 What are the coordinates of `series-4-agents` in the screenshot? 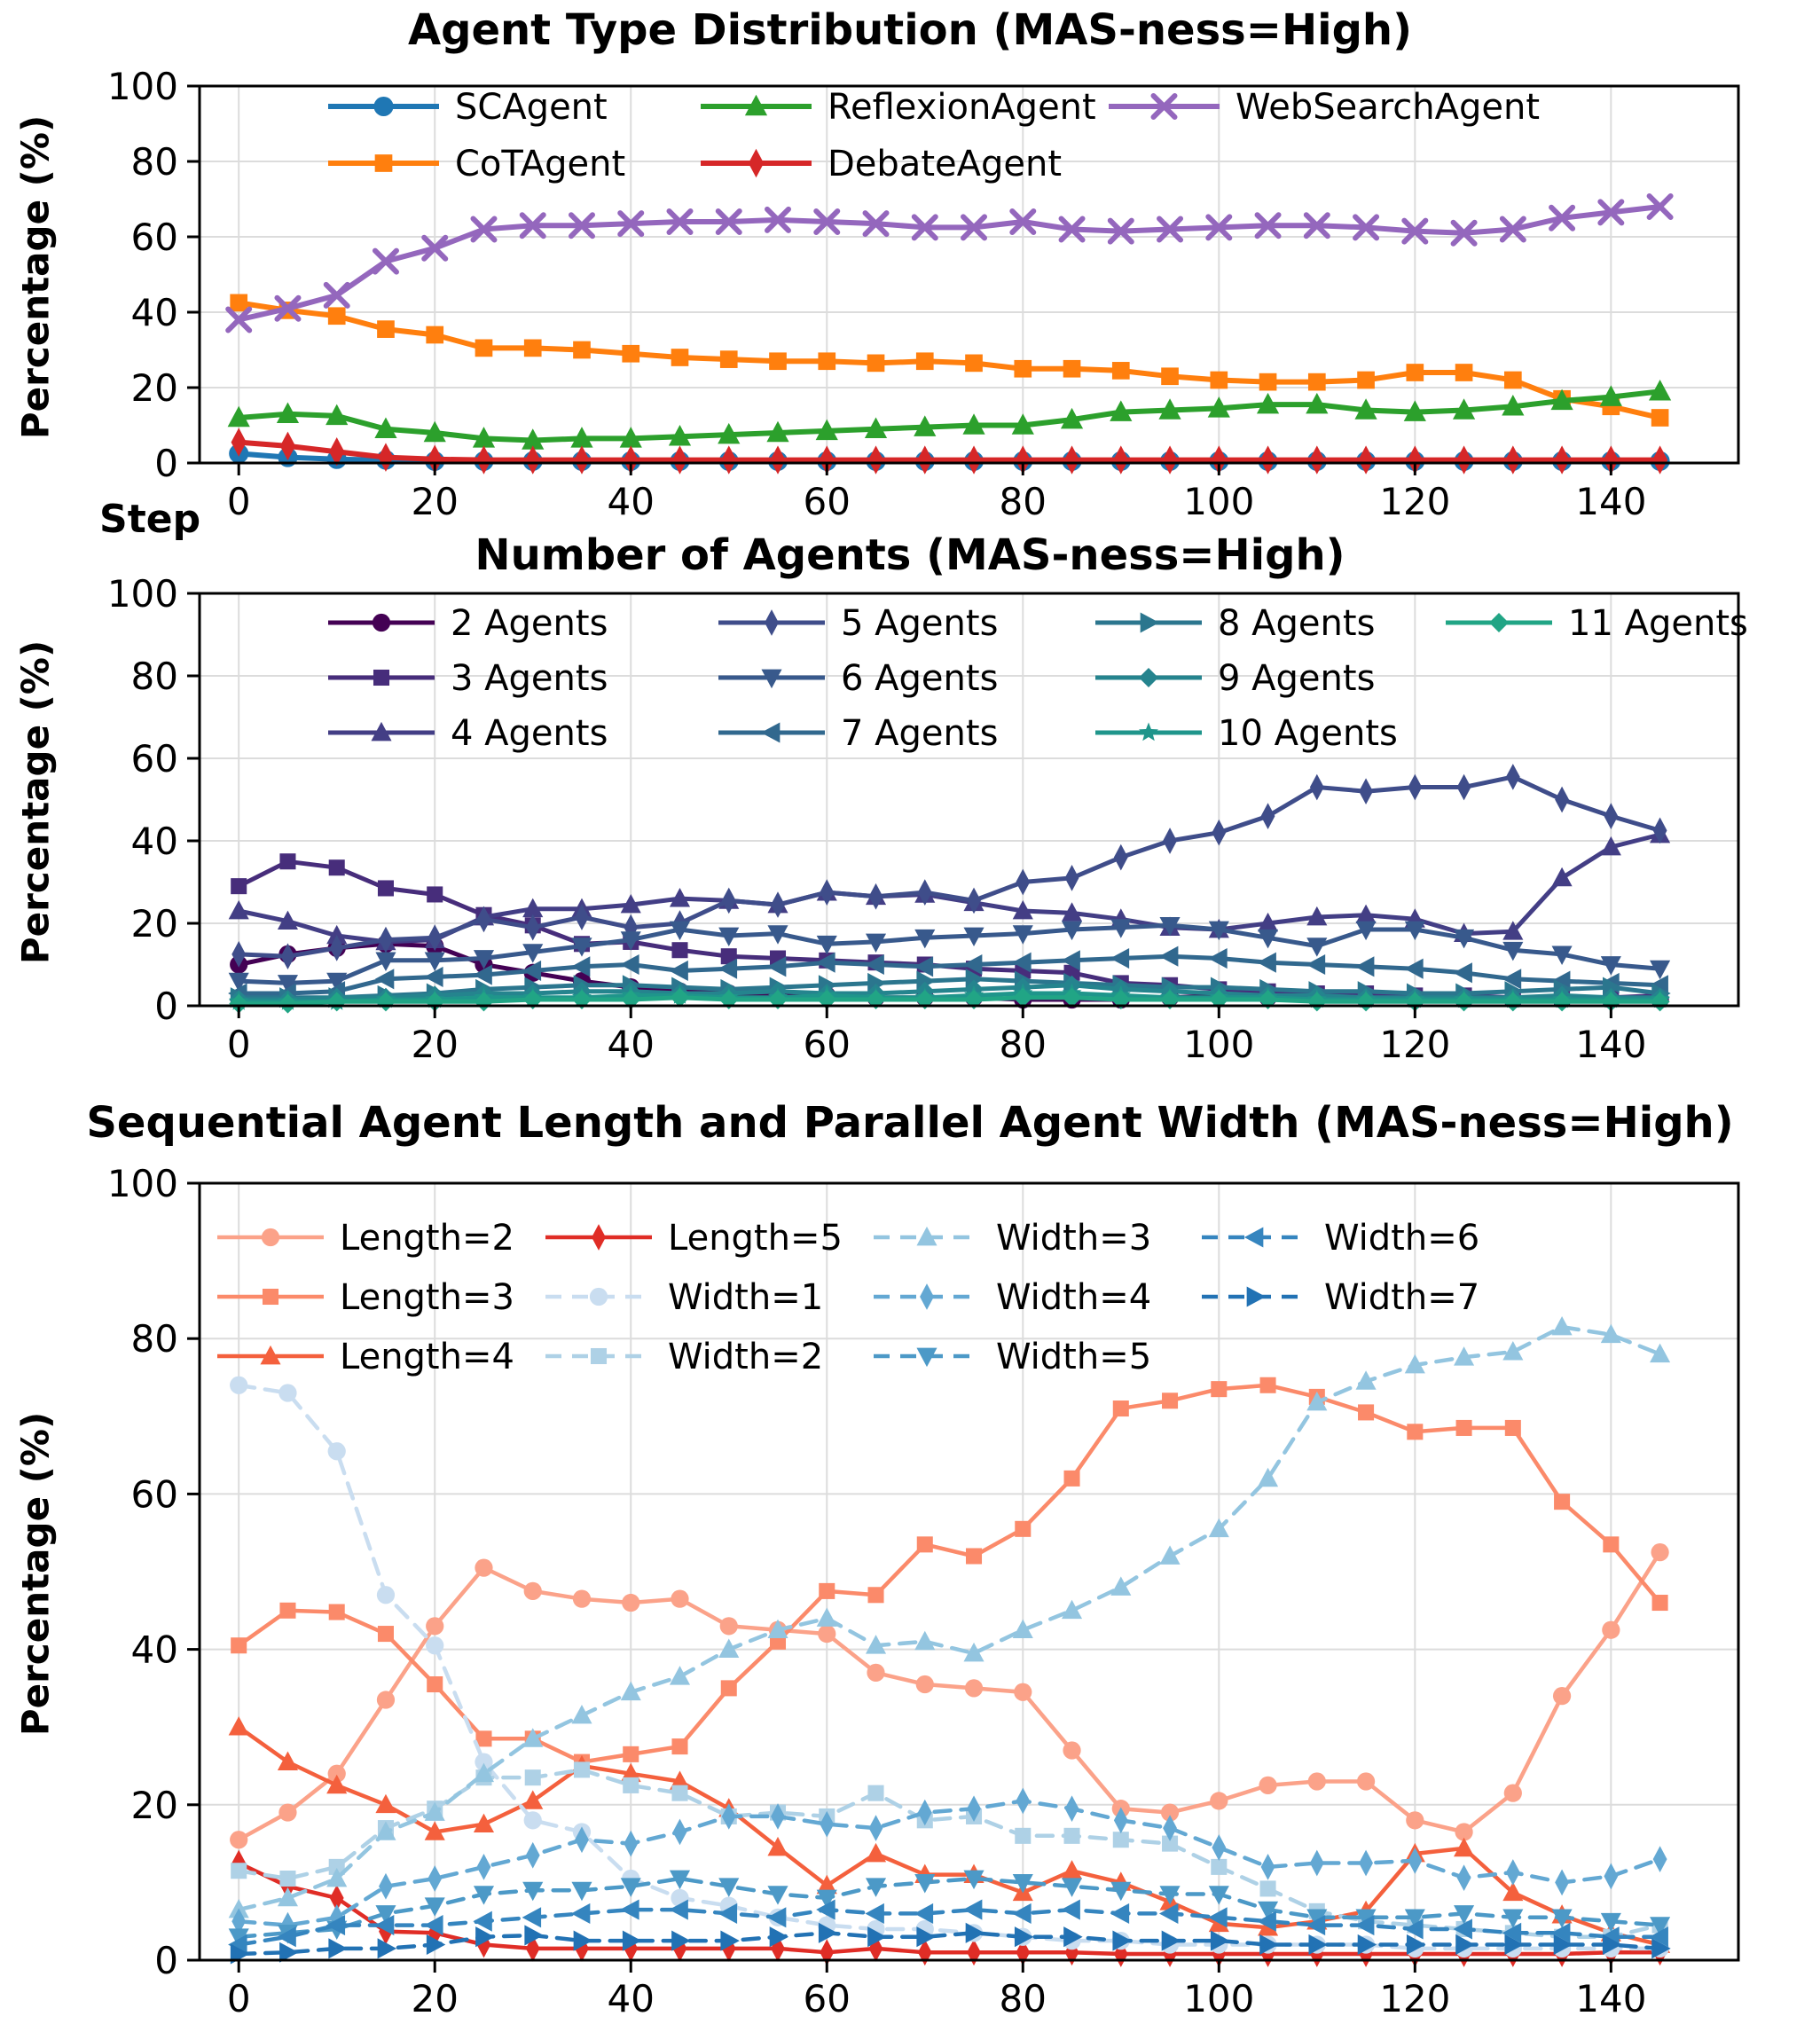 It's located at (949, 887).